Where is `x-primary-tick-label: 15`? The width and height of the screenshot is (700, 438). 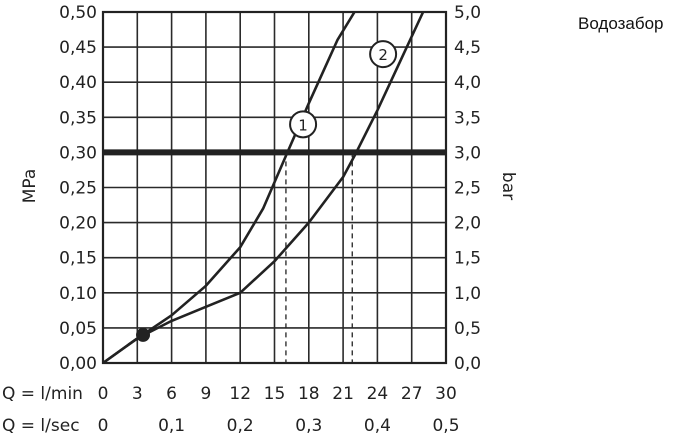
x-primary-tick-label: 15 is located at coordinates (275, 394).